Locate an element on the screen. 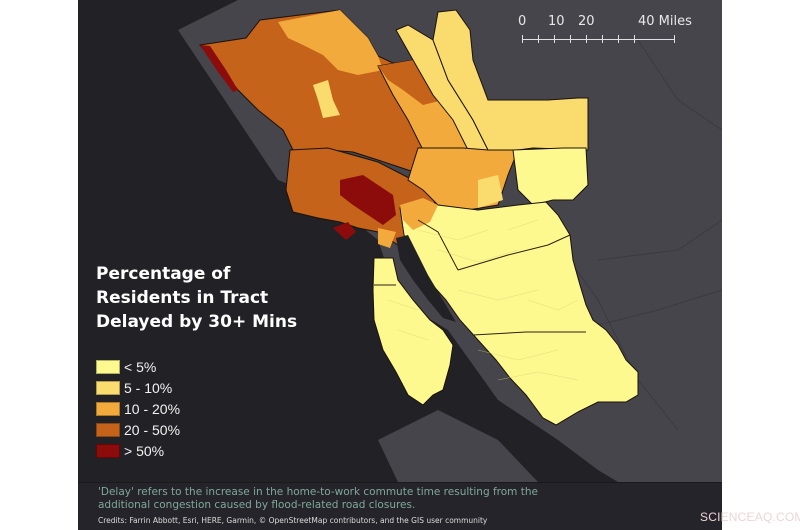  region-coast-red is located at coordinates (219, 68).